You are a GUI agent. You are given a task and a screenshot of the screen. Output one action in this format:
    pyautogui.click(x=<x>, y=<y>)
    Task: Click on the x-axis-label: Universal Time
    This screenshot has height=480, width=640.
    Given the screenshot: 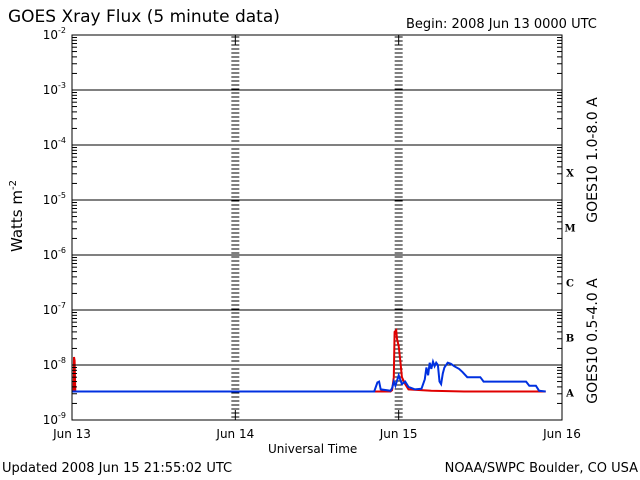 What is the action you would take?
    pyautogui.click(x=313, y=449)
    